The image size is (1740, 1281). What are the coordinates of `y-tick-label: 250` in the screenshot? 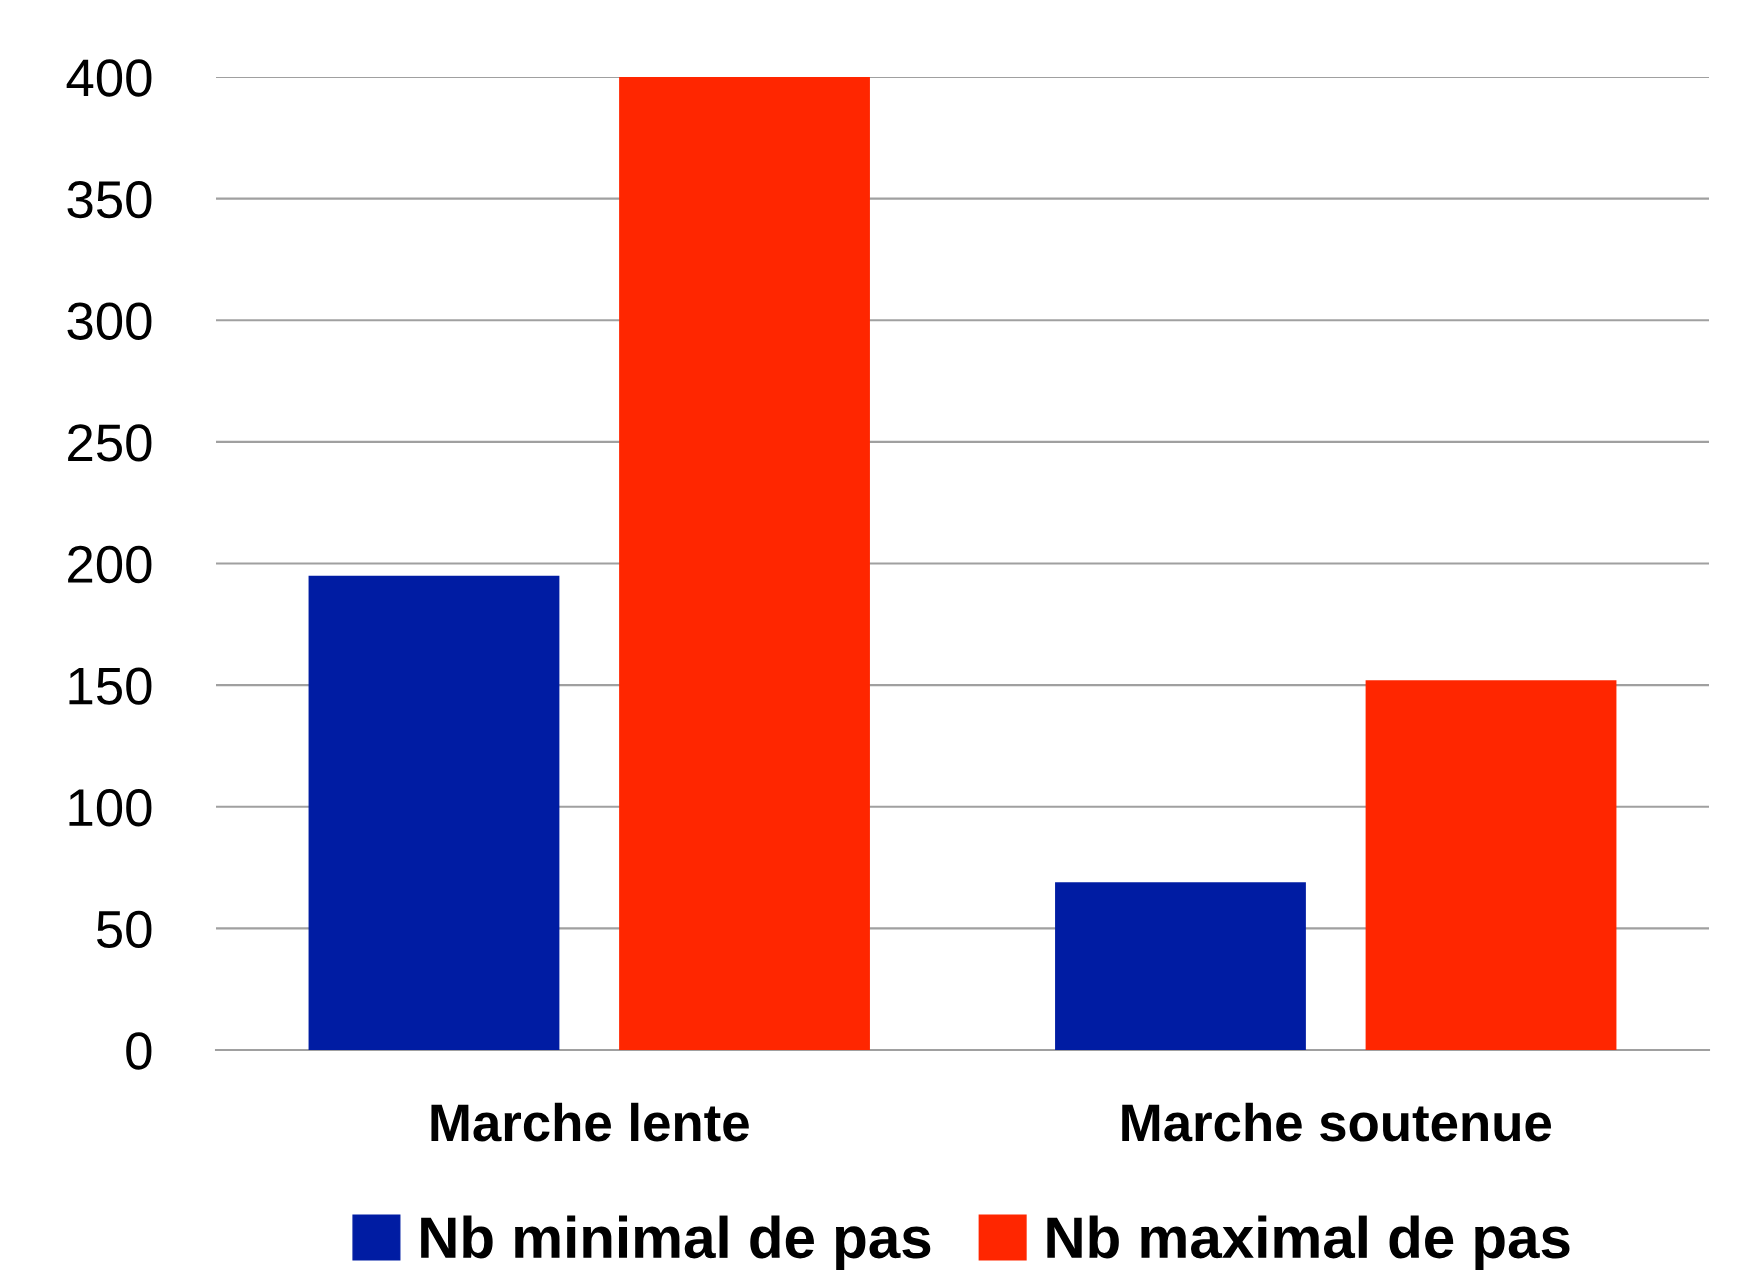 It's located at (110, 443).